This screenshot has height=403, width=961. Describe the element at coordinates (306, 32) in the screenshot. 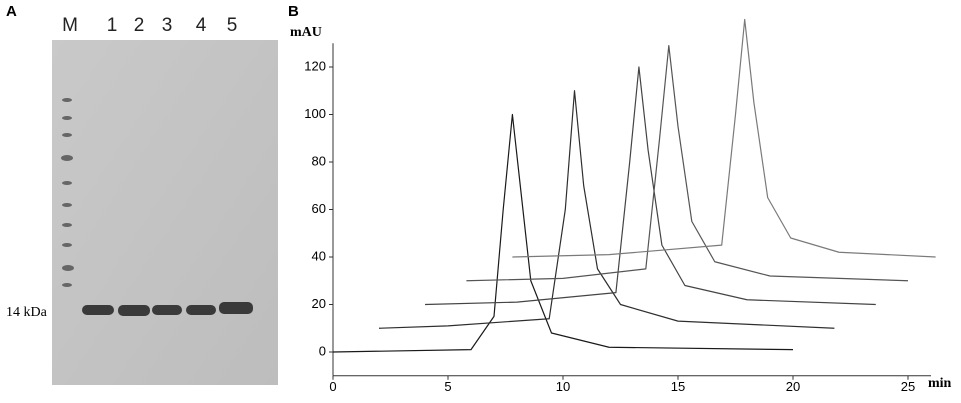

I see `y-axis-label: mAU` at that location.